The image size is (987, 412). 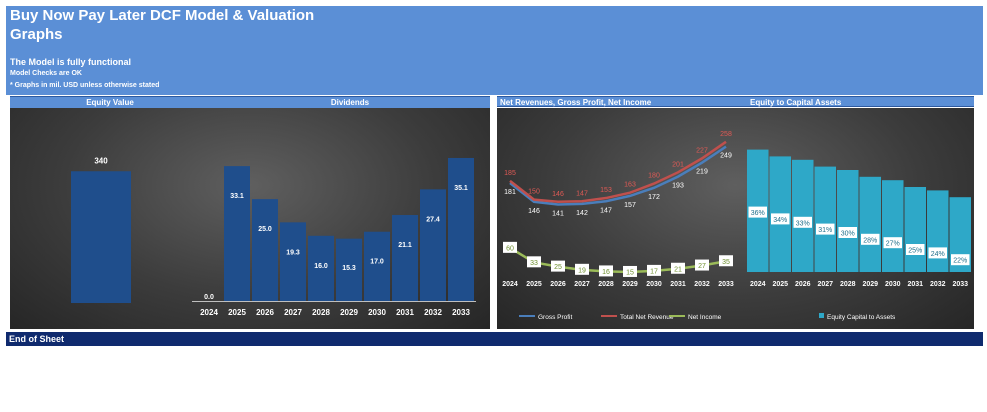 I want to click on gross-profit-point-label: 181, so click(x=510, y=192).